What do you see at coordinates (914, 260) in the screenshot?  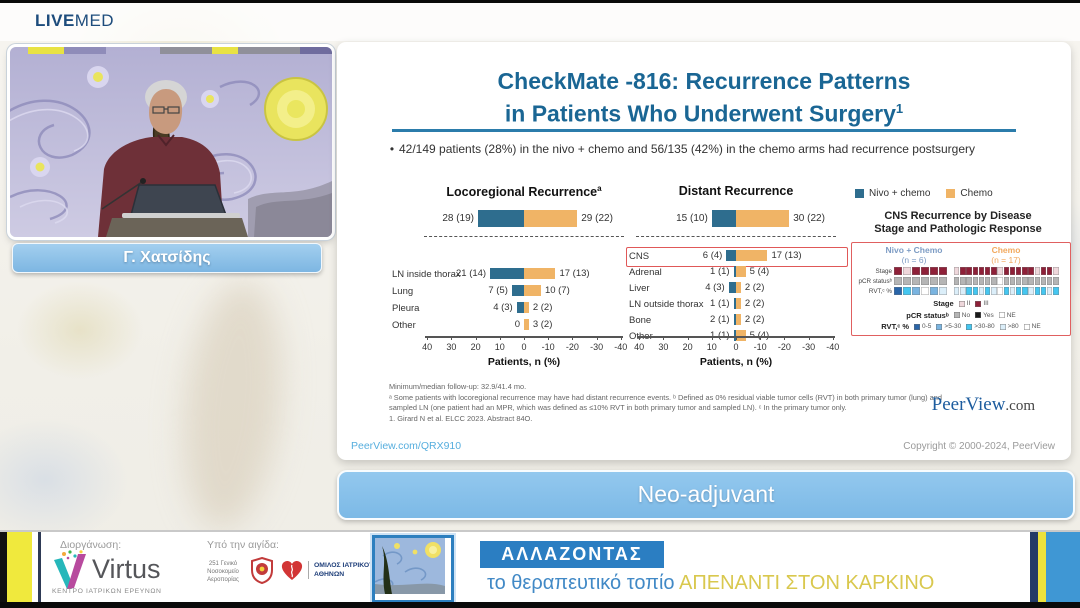 I see `heatmap-group-n: (n = 6)` at bounding box center [914, 260].